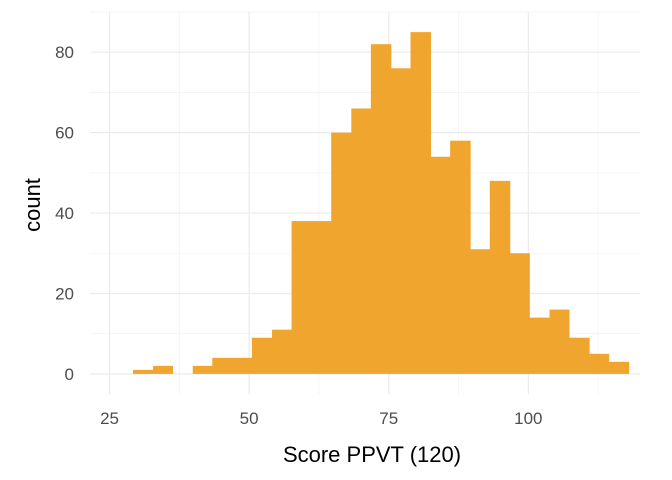 The height and width of the screenshot is (480, 672). I want to click on x-tick-label: 75, so click(388, 418).